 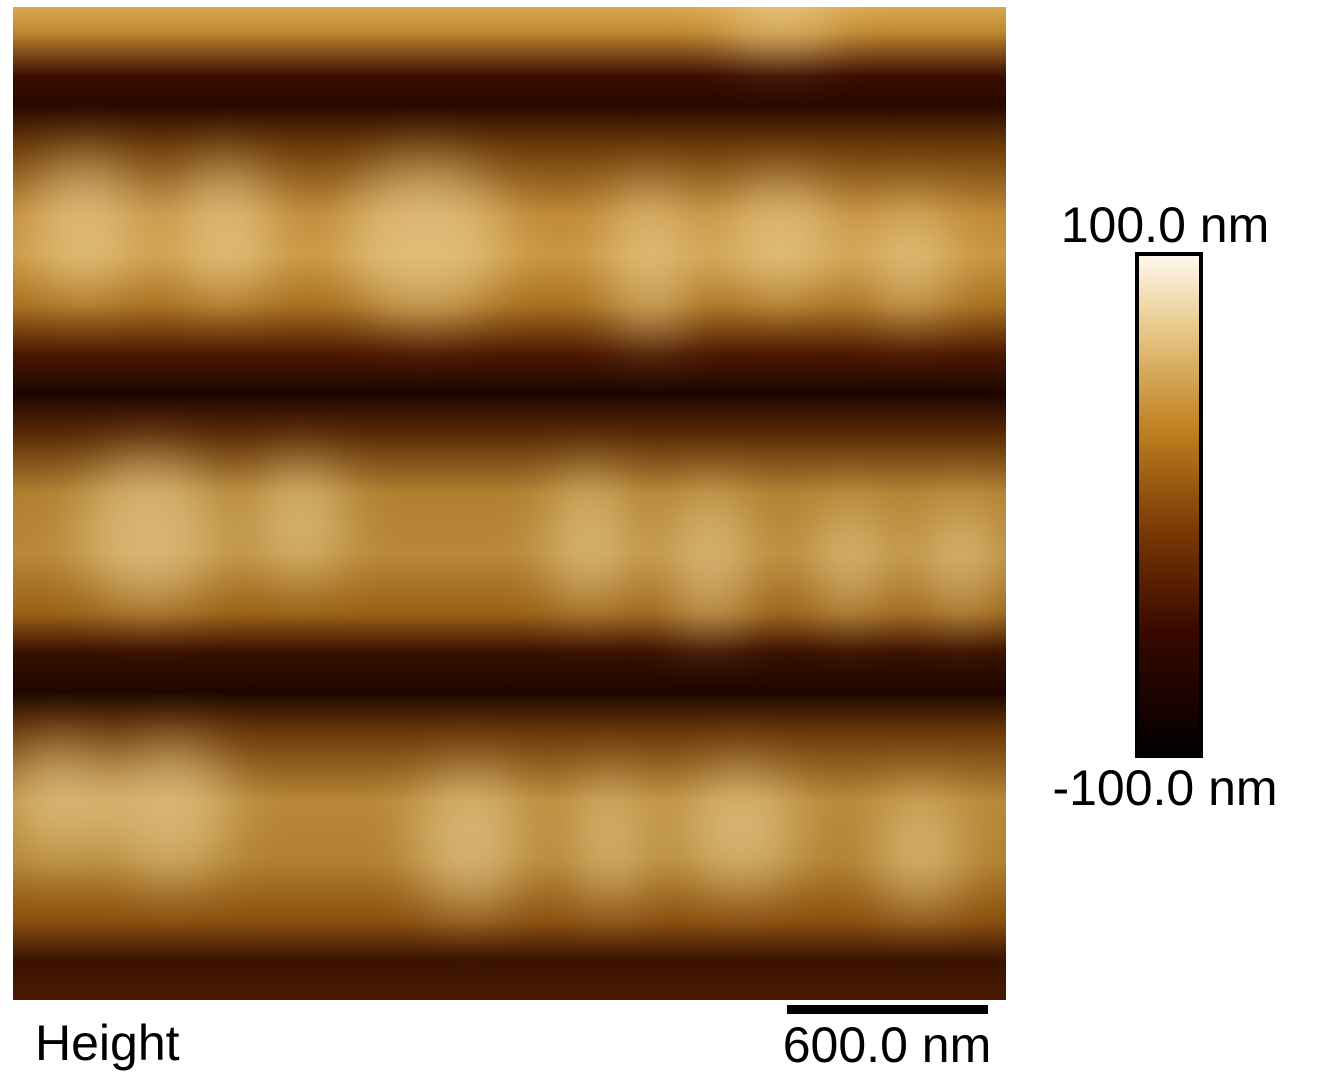 I want to click on channel-label: Height, so click(x=107, y=1043).